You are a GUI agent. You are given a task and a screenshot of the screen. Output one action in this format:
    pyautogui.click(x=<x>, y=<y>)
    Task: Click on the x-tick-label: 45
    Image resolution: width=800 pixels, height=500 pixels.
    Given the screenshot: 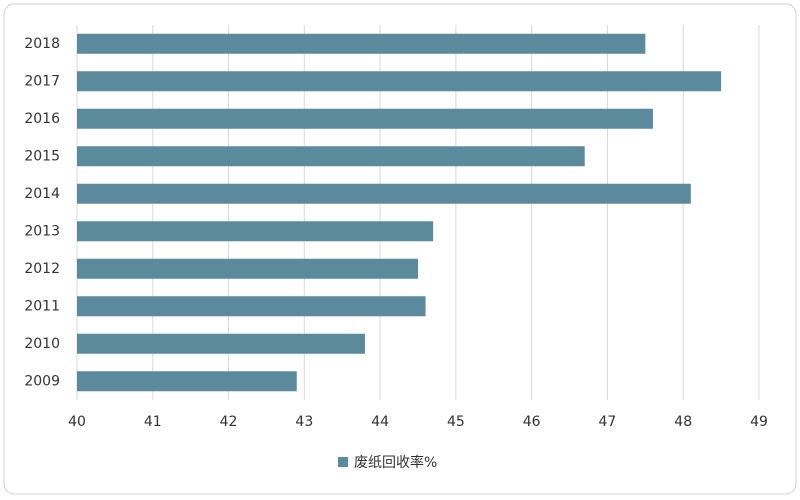 What is the action you would take?
    pyautogui.click(x=456, y=422)
    